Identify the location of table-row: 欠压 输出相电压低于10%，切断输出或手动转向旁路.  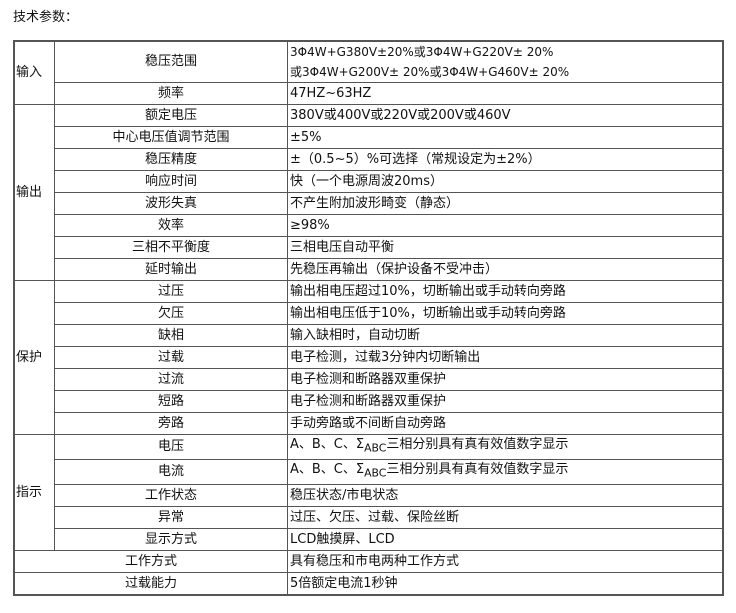
(369, 313).